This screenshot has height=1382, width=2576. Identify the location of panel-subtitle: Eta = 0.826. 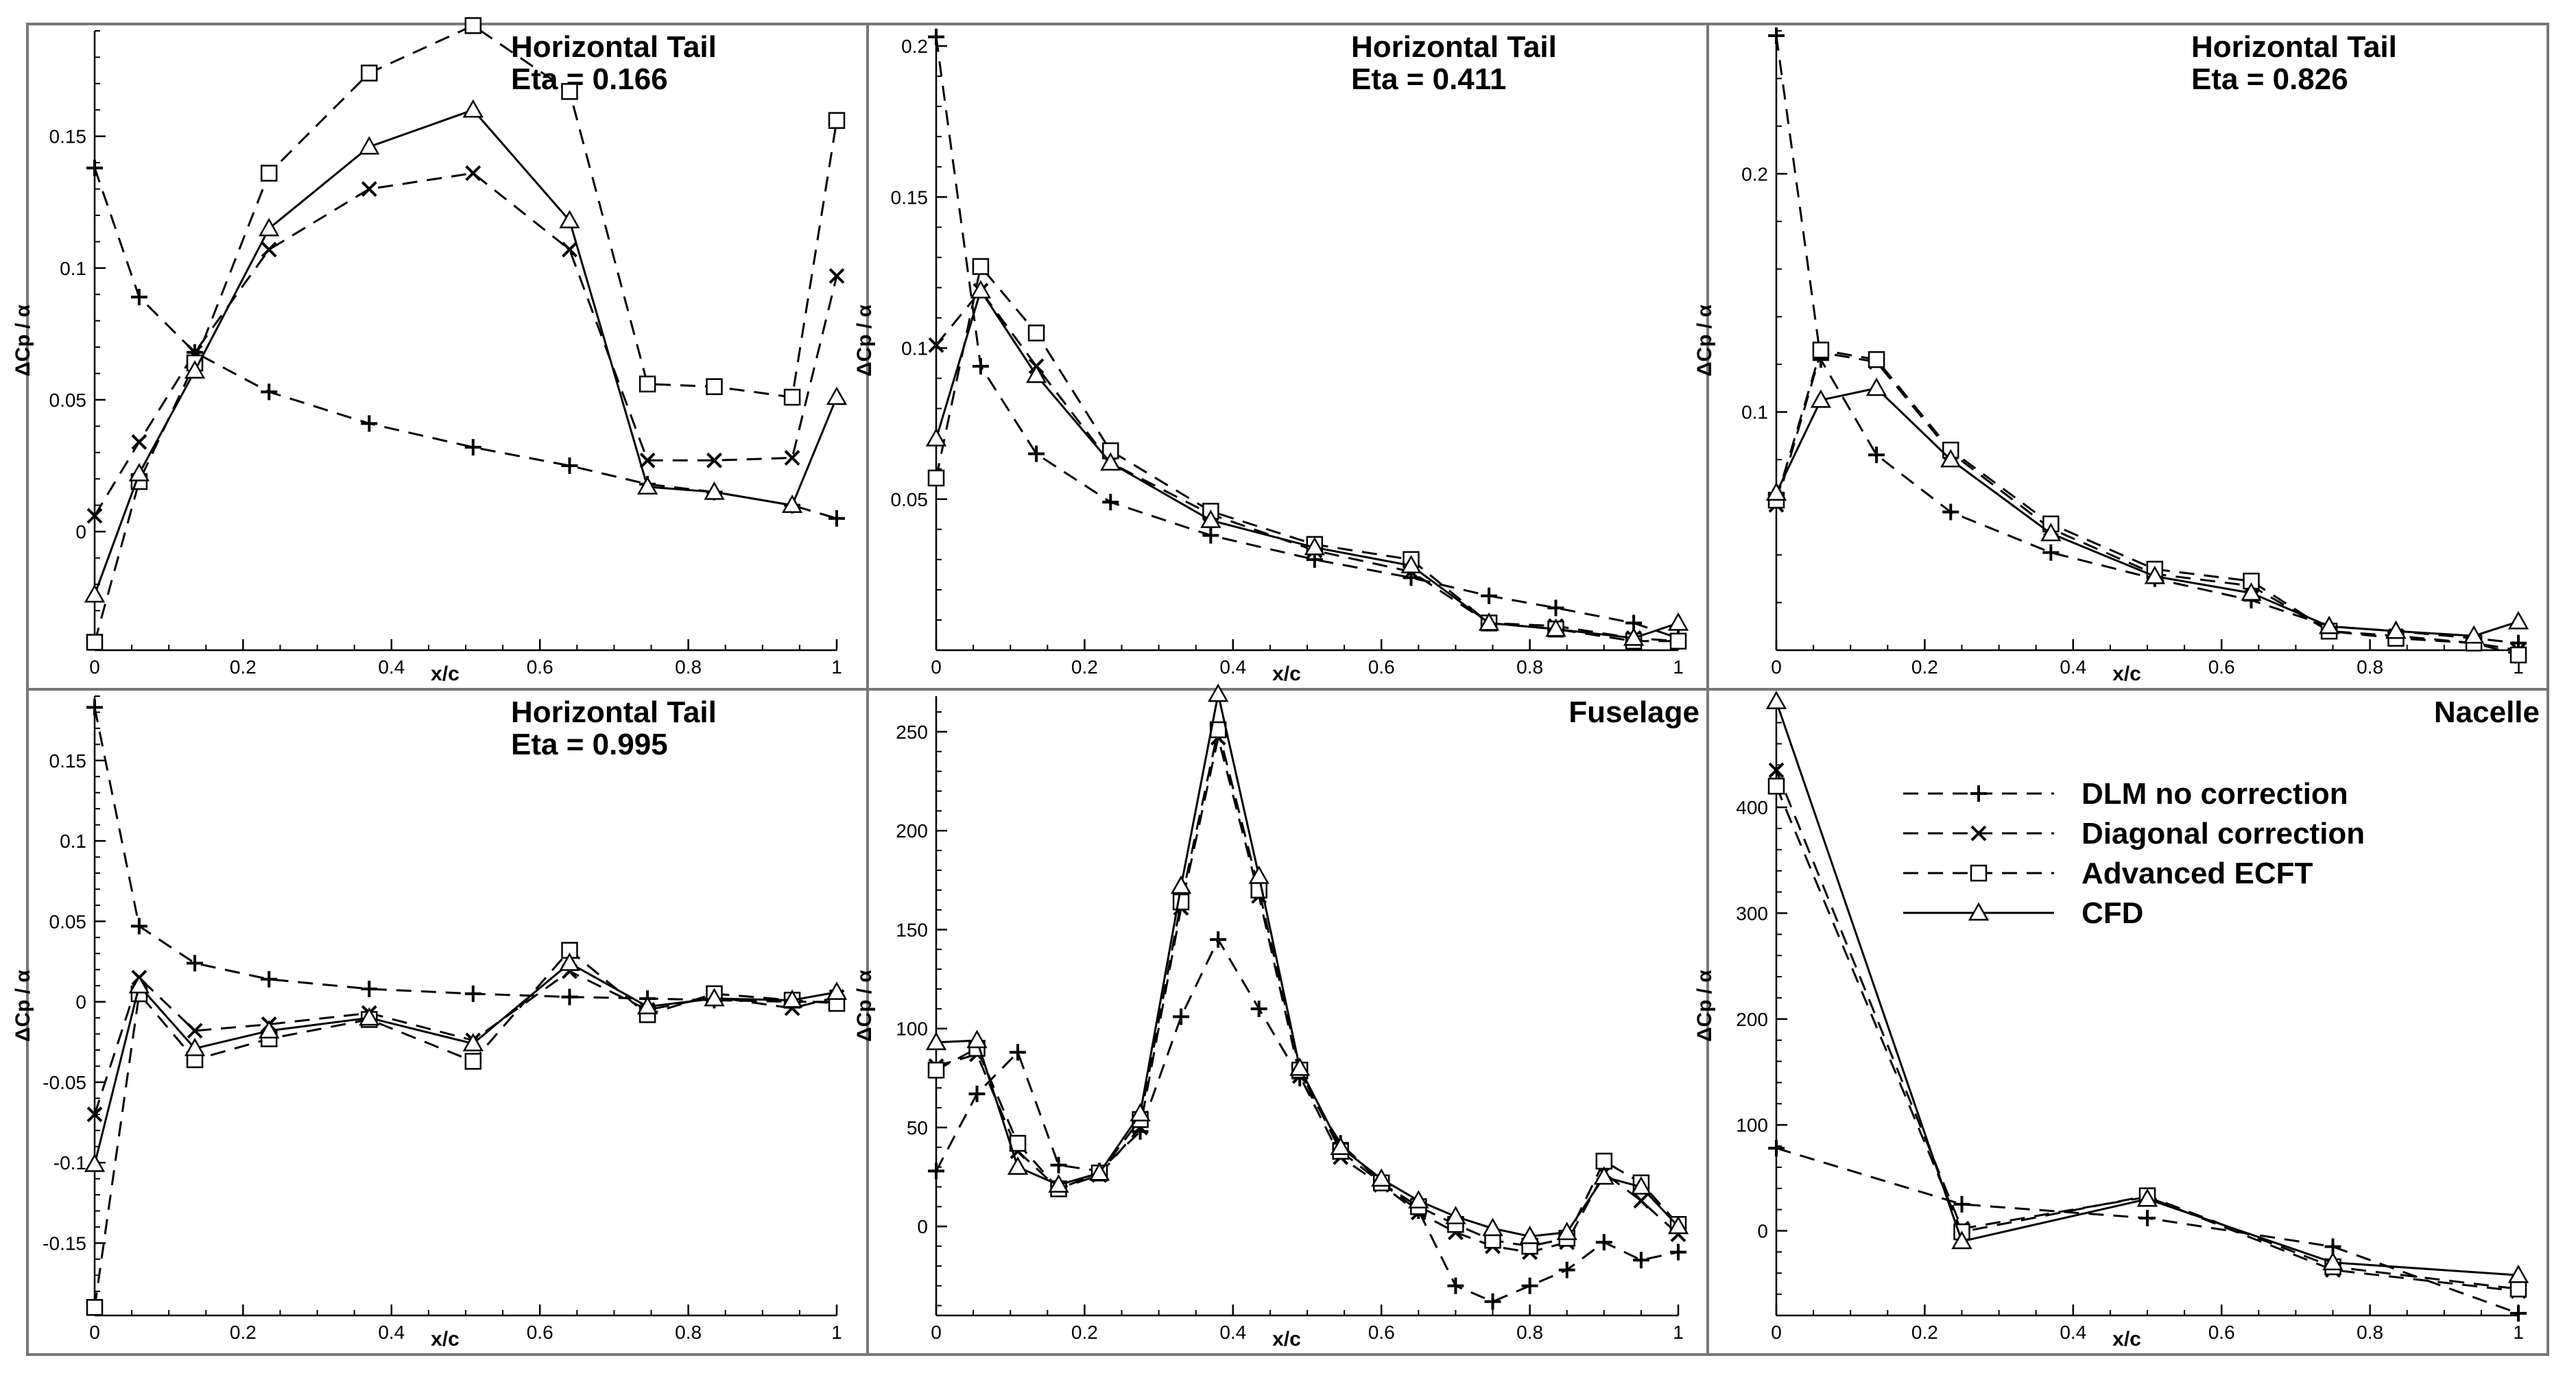
(2269, 79).